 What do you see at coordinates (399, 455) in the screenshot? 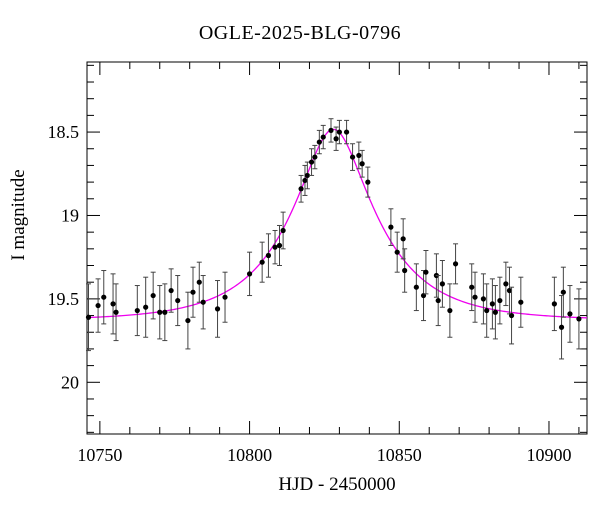
I see `x-tick-label: 10850` at bounding box center [399, 455].